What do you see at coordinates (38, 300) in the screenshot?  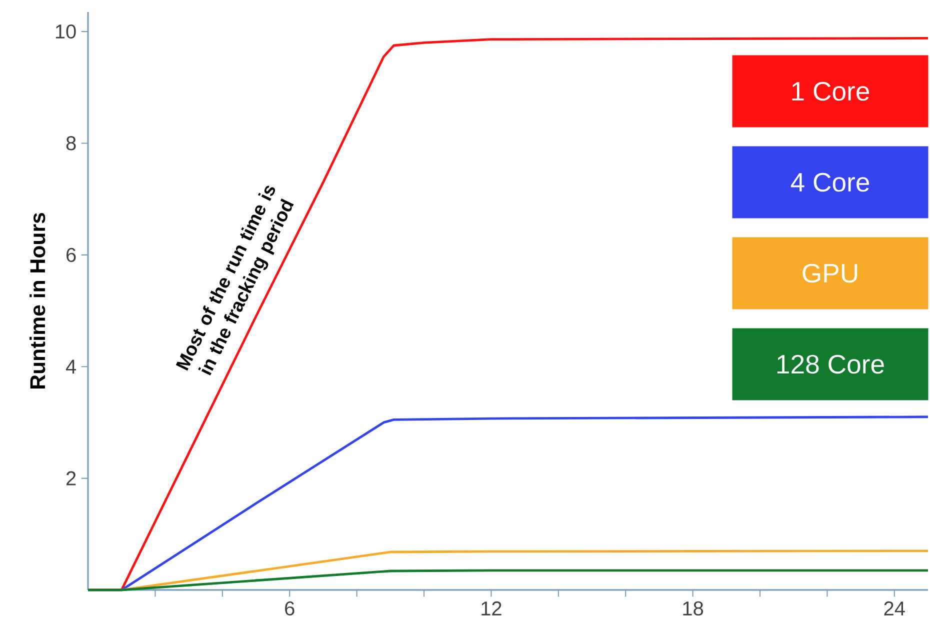 I see `y-axis-title: Runtime in Hours` at bounding box center [38, 300].